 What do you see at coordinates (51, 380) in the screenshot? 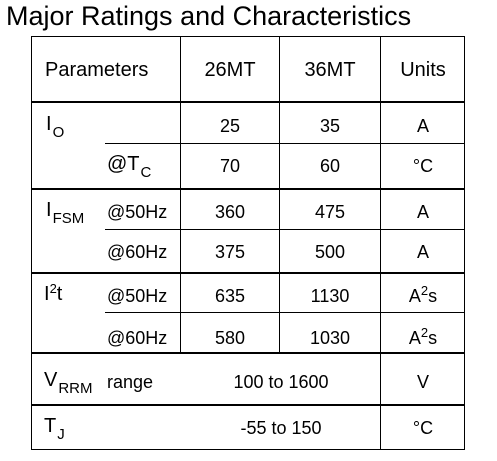
I see `symbol-base: V` at bounding box center [51, 380].